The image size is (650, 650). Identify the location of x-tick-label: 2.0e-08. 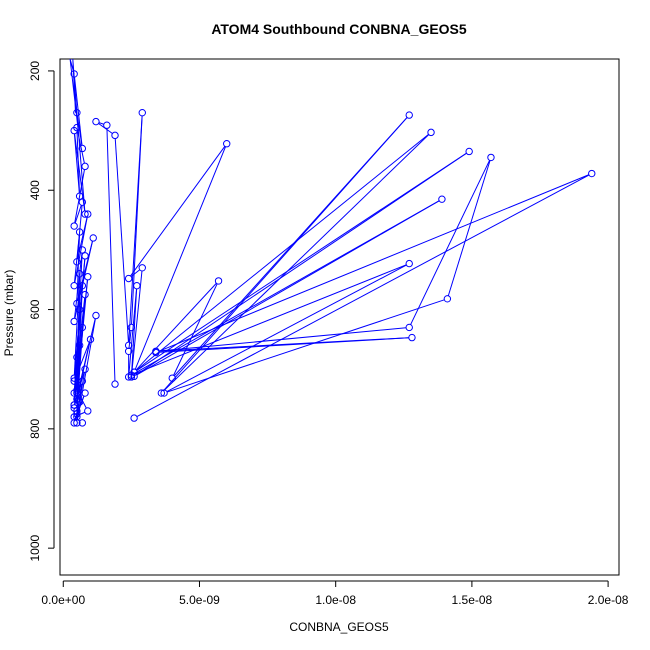
(608, 600).